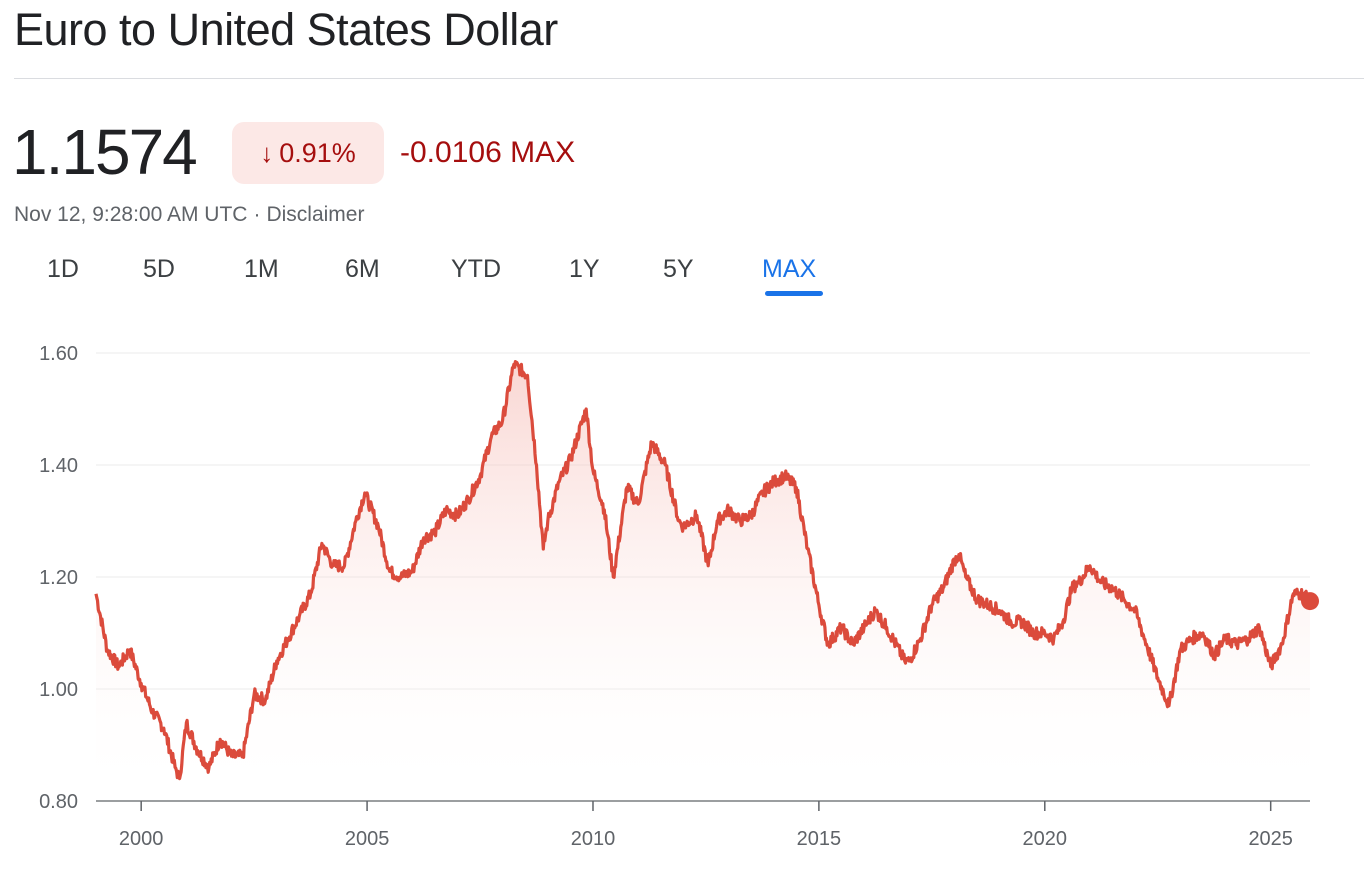 This screenshot has height=876, width=1364. What do you see at coordinates (141, 839) in the screenshot?
I see `x-tick-label: 2000` at bounding box center [141, 839].